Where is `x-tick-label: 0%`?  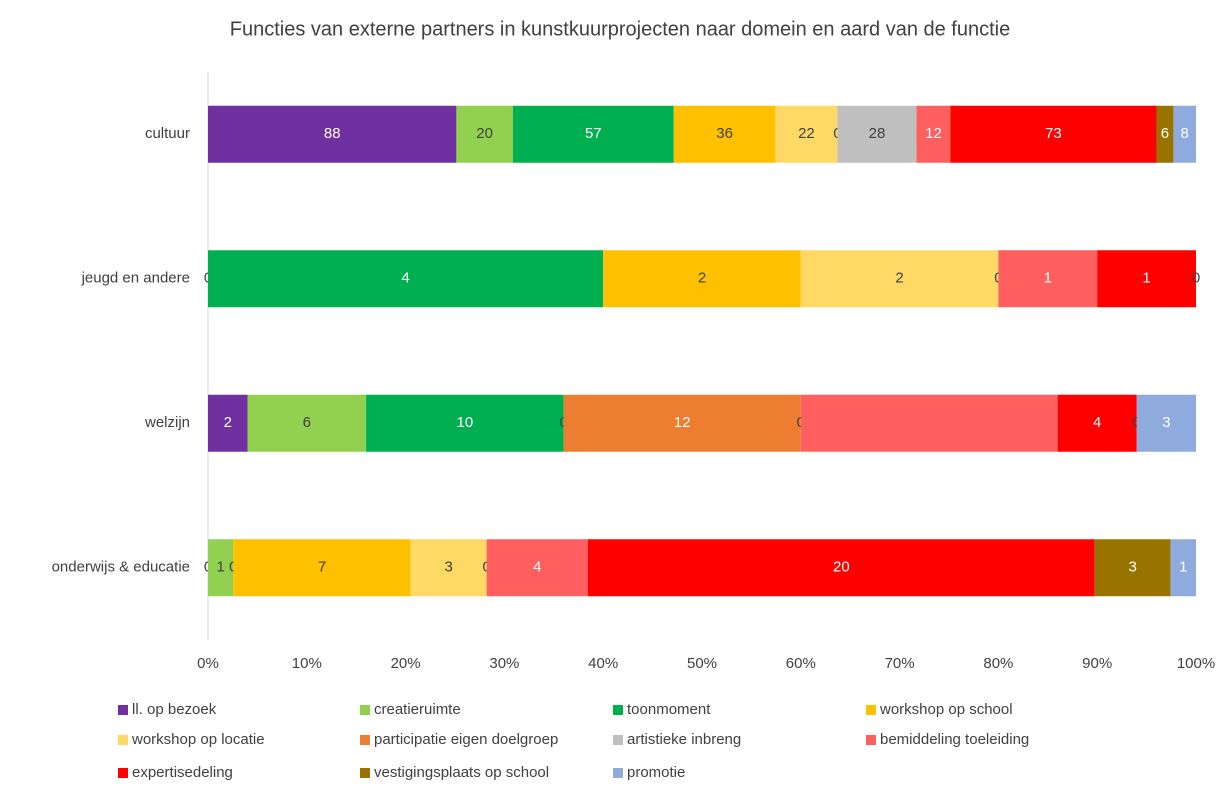 x-tick-label: 0% is located at coordinates (208, 663).